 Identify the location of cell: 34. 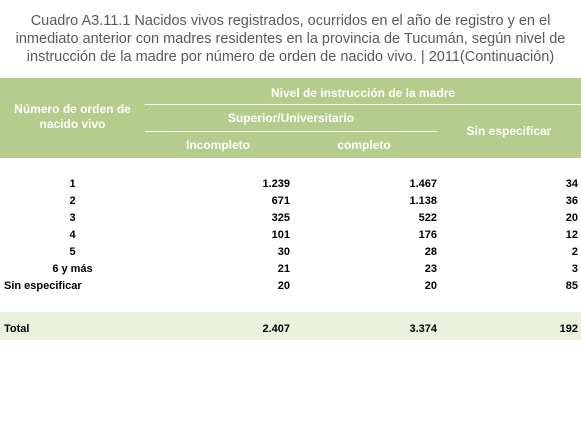
(571, 184).